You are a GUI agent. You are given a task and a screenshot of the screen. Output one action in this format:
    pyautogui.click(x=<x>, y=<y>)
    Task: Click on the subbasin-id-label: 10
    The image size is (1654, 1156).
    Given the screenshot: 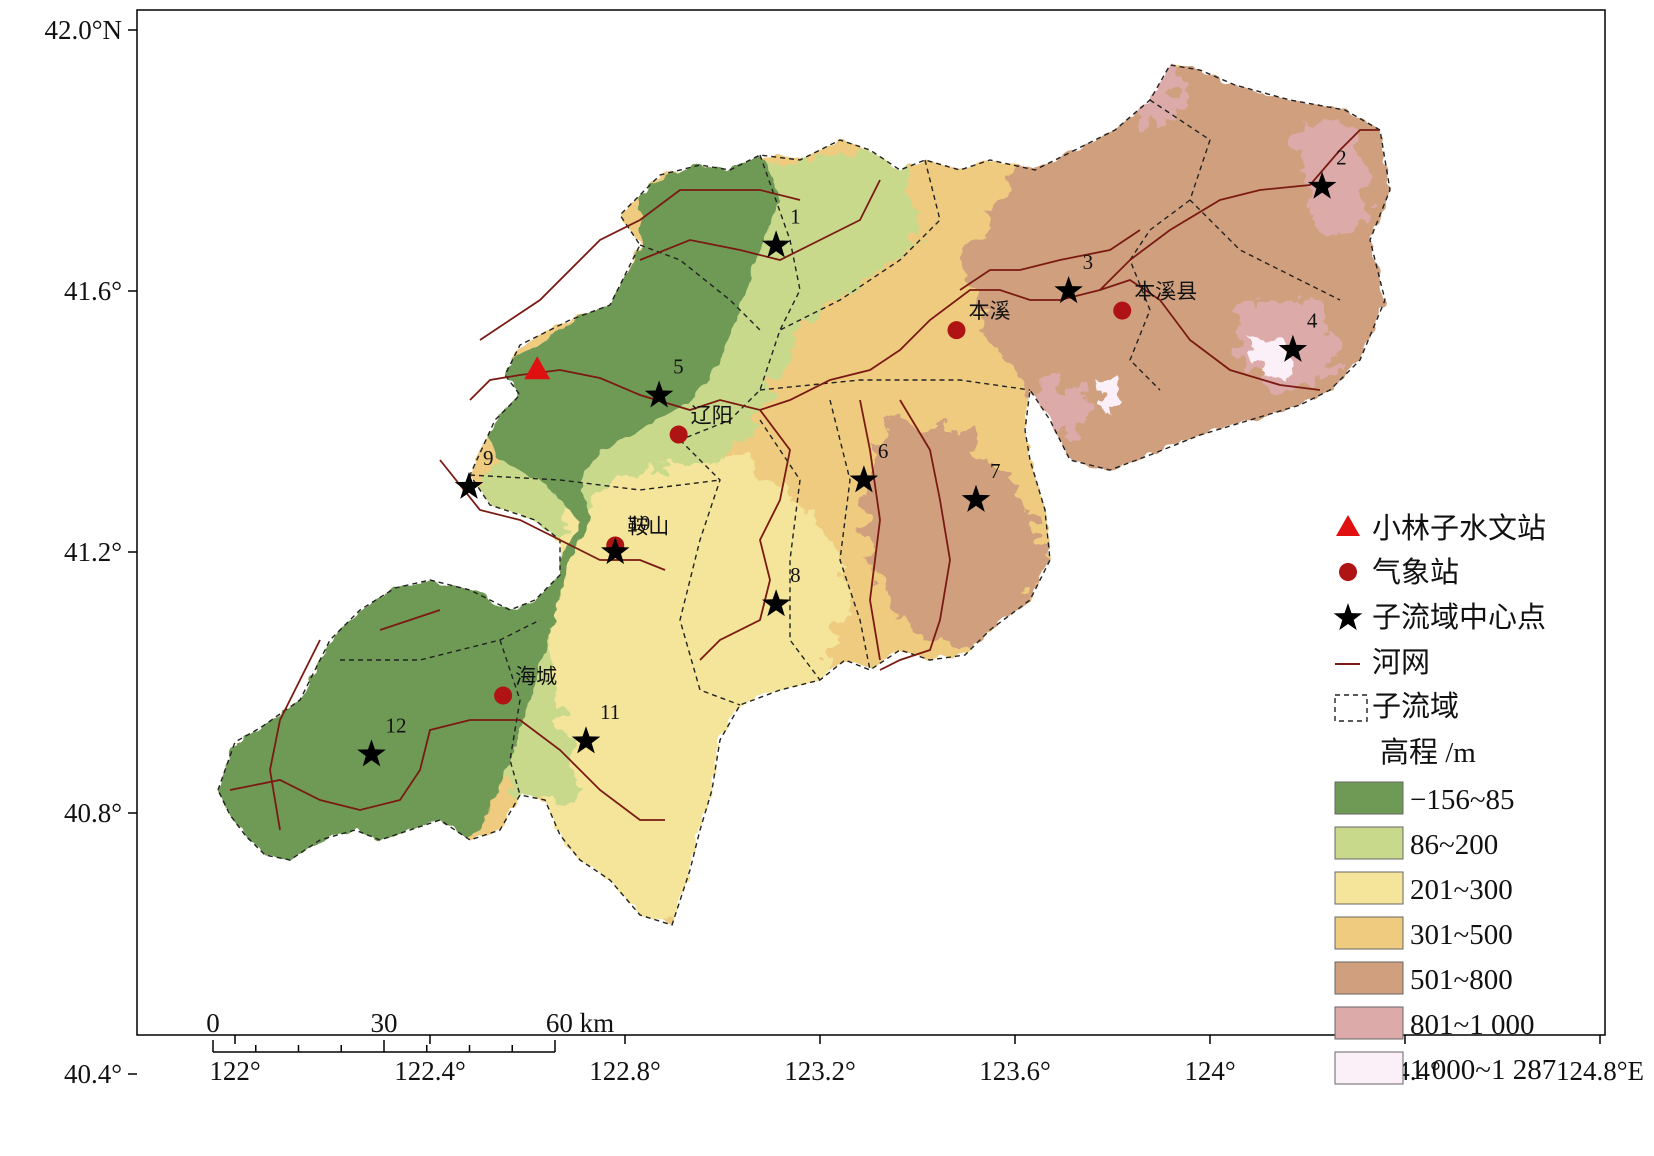 What is the action you would take?
    pyautogui.click(x=639, y=523)
    